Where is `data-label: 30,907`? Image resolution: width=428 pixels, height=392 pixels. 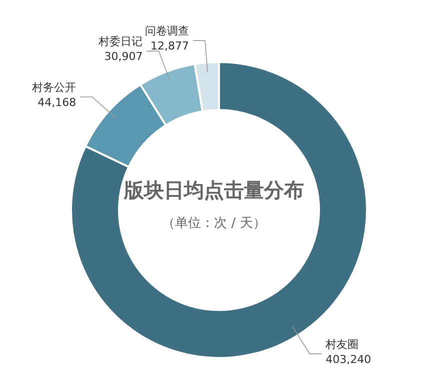 data-label: 30,907 is located at coordinates (123, 57).